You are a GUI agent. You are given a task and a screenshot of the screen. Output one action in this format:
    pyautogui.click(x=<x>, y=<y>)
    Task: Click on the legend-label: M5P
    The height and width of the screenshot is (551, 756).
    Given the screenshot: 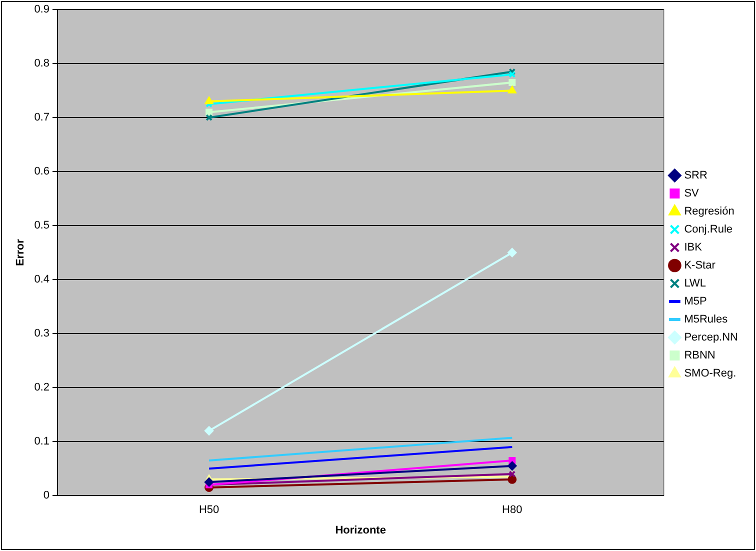 What is the action you would take?
    pyautogui.click(x=695, y=302)
    